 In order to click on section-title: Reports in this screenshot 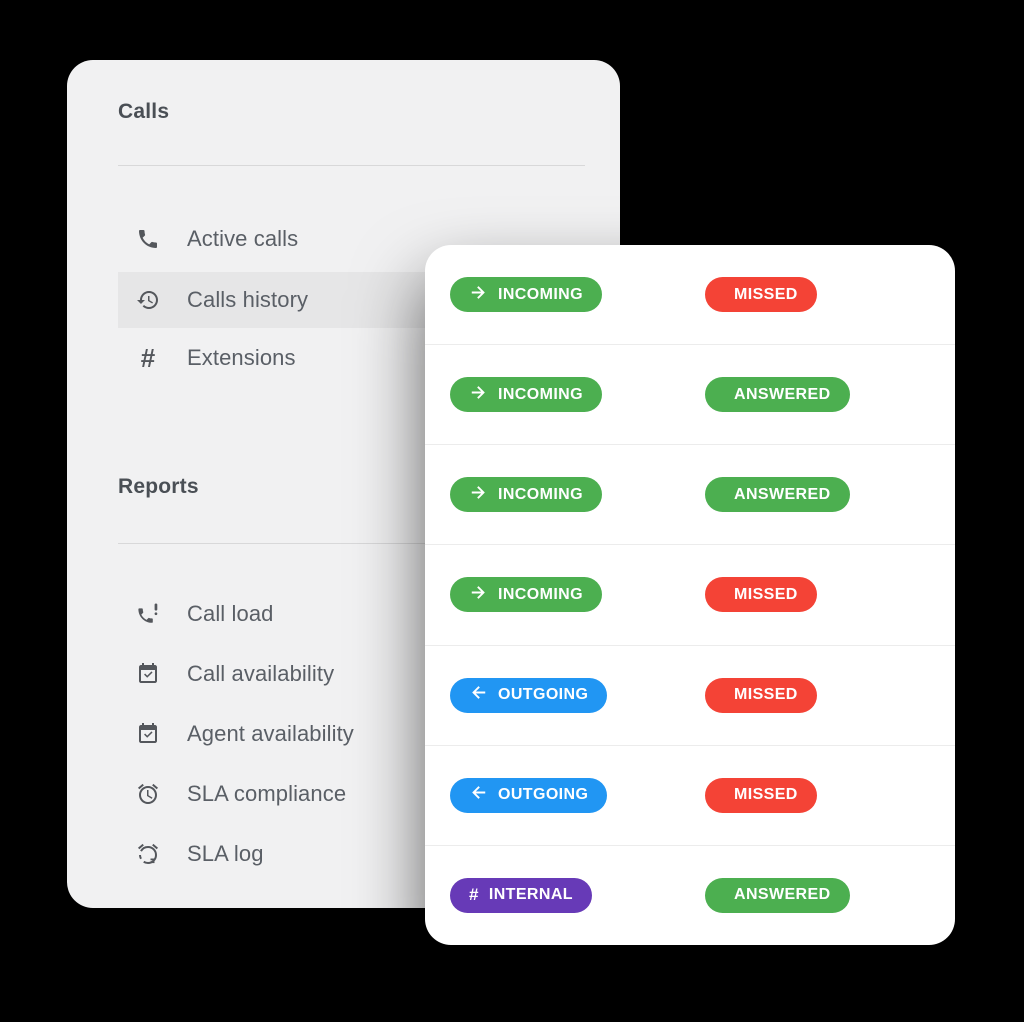, I will do `click(158, 486)`.